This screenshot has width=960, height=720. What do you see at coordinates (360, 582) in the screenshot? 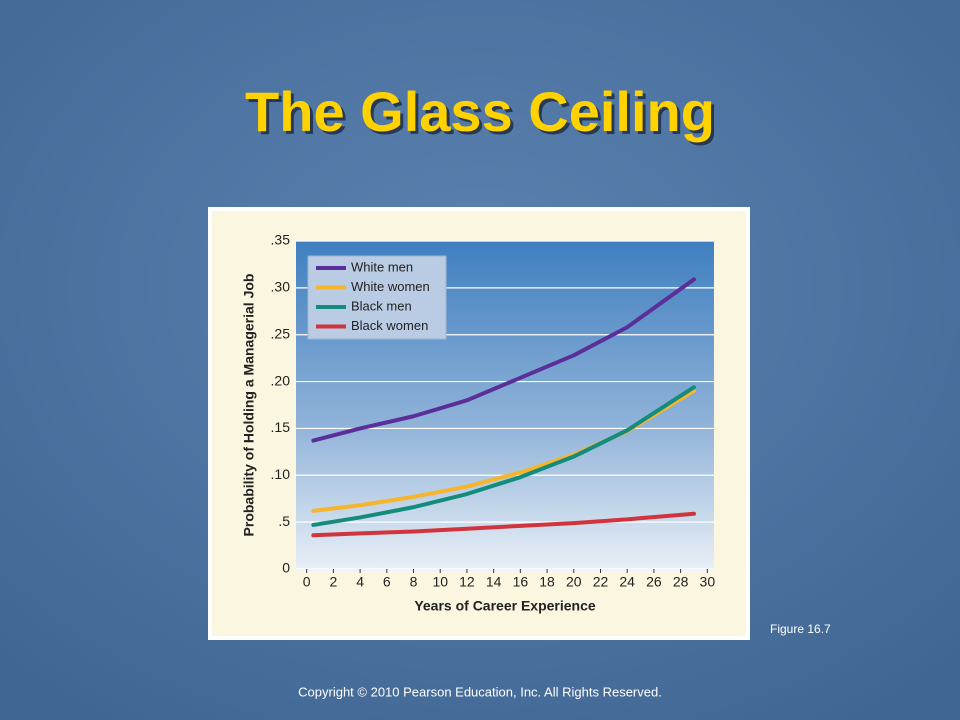
I see `x-tick-label: 4` at bounding box center [360, 582].